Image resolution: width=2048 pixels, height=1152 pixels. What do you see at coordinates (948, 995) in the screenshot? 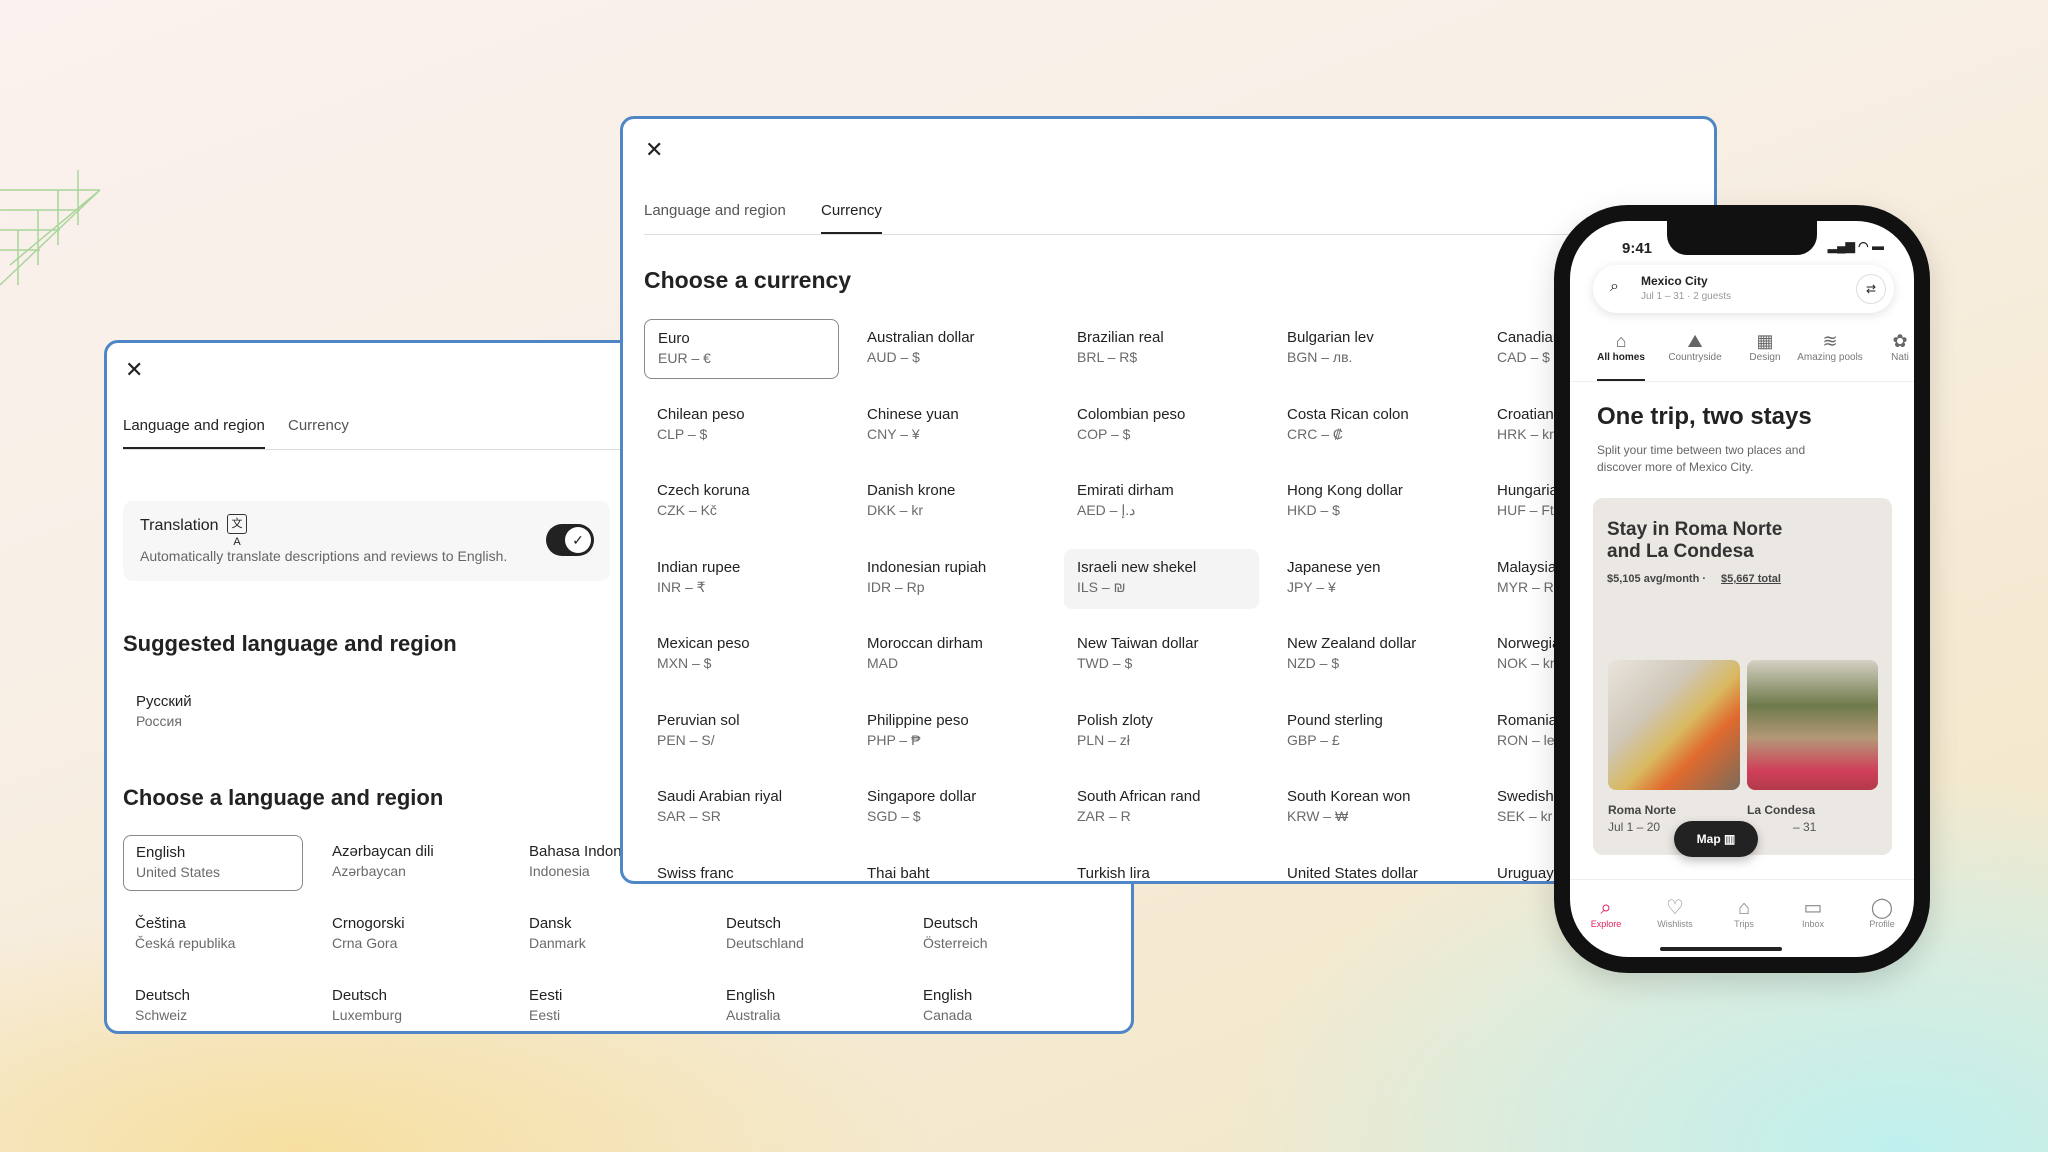
I see `language-name: English` at bounding box center [948, 995].